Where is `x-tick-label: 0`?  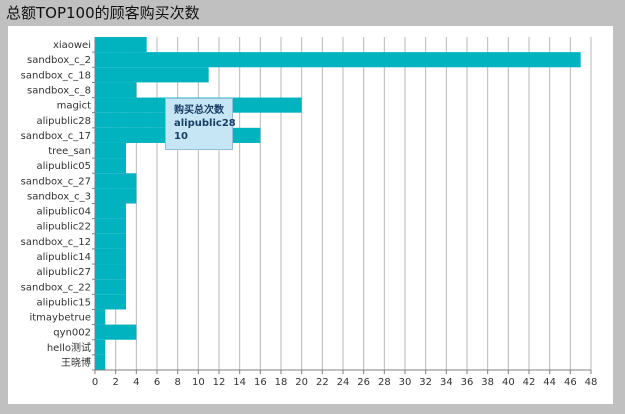 x-tick-label: 0 is located at coordinates (95, 382).